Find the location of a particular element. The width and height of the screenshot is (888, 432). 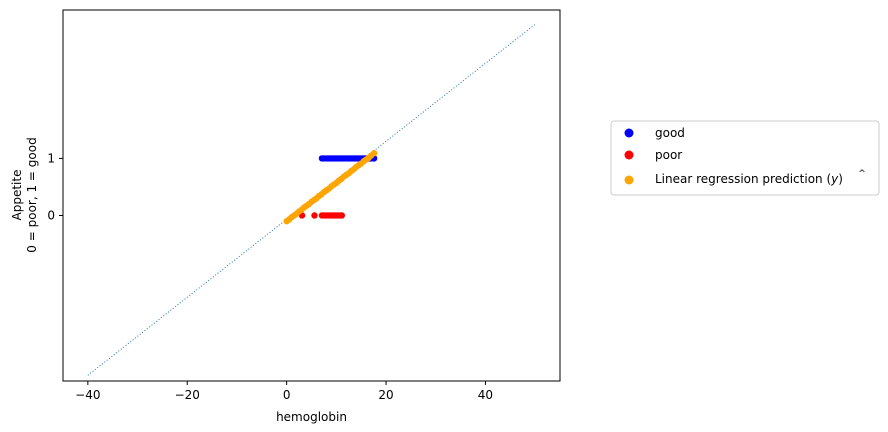

legend-label-prediction-suffix: ) is located at coordinates (840, 179).